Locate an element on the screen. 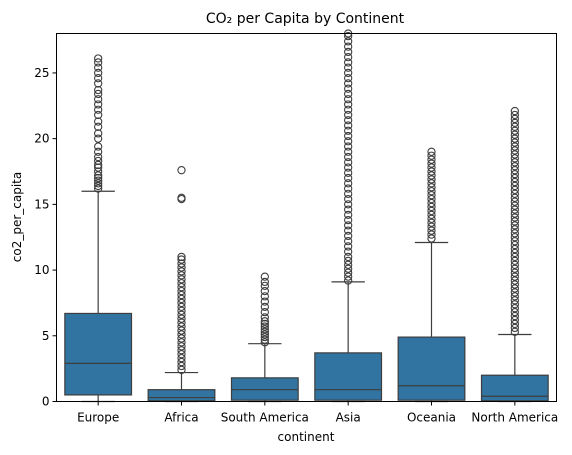  x-tick-label: Europe is located at coordinates (98, 418).